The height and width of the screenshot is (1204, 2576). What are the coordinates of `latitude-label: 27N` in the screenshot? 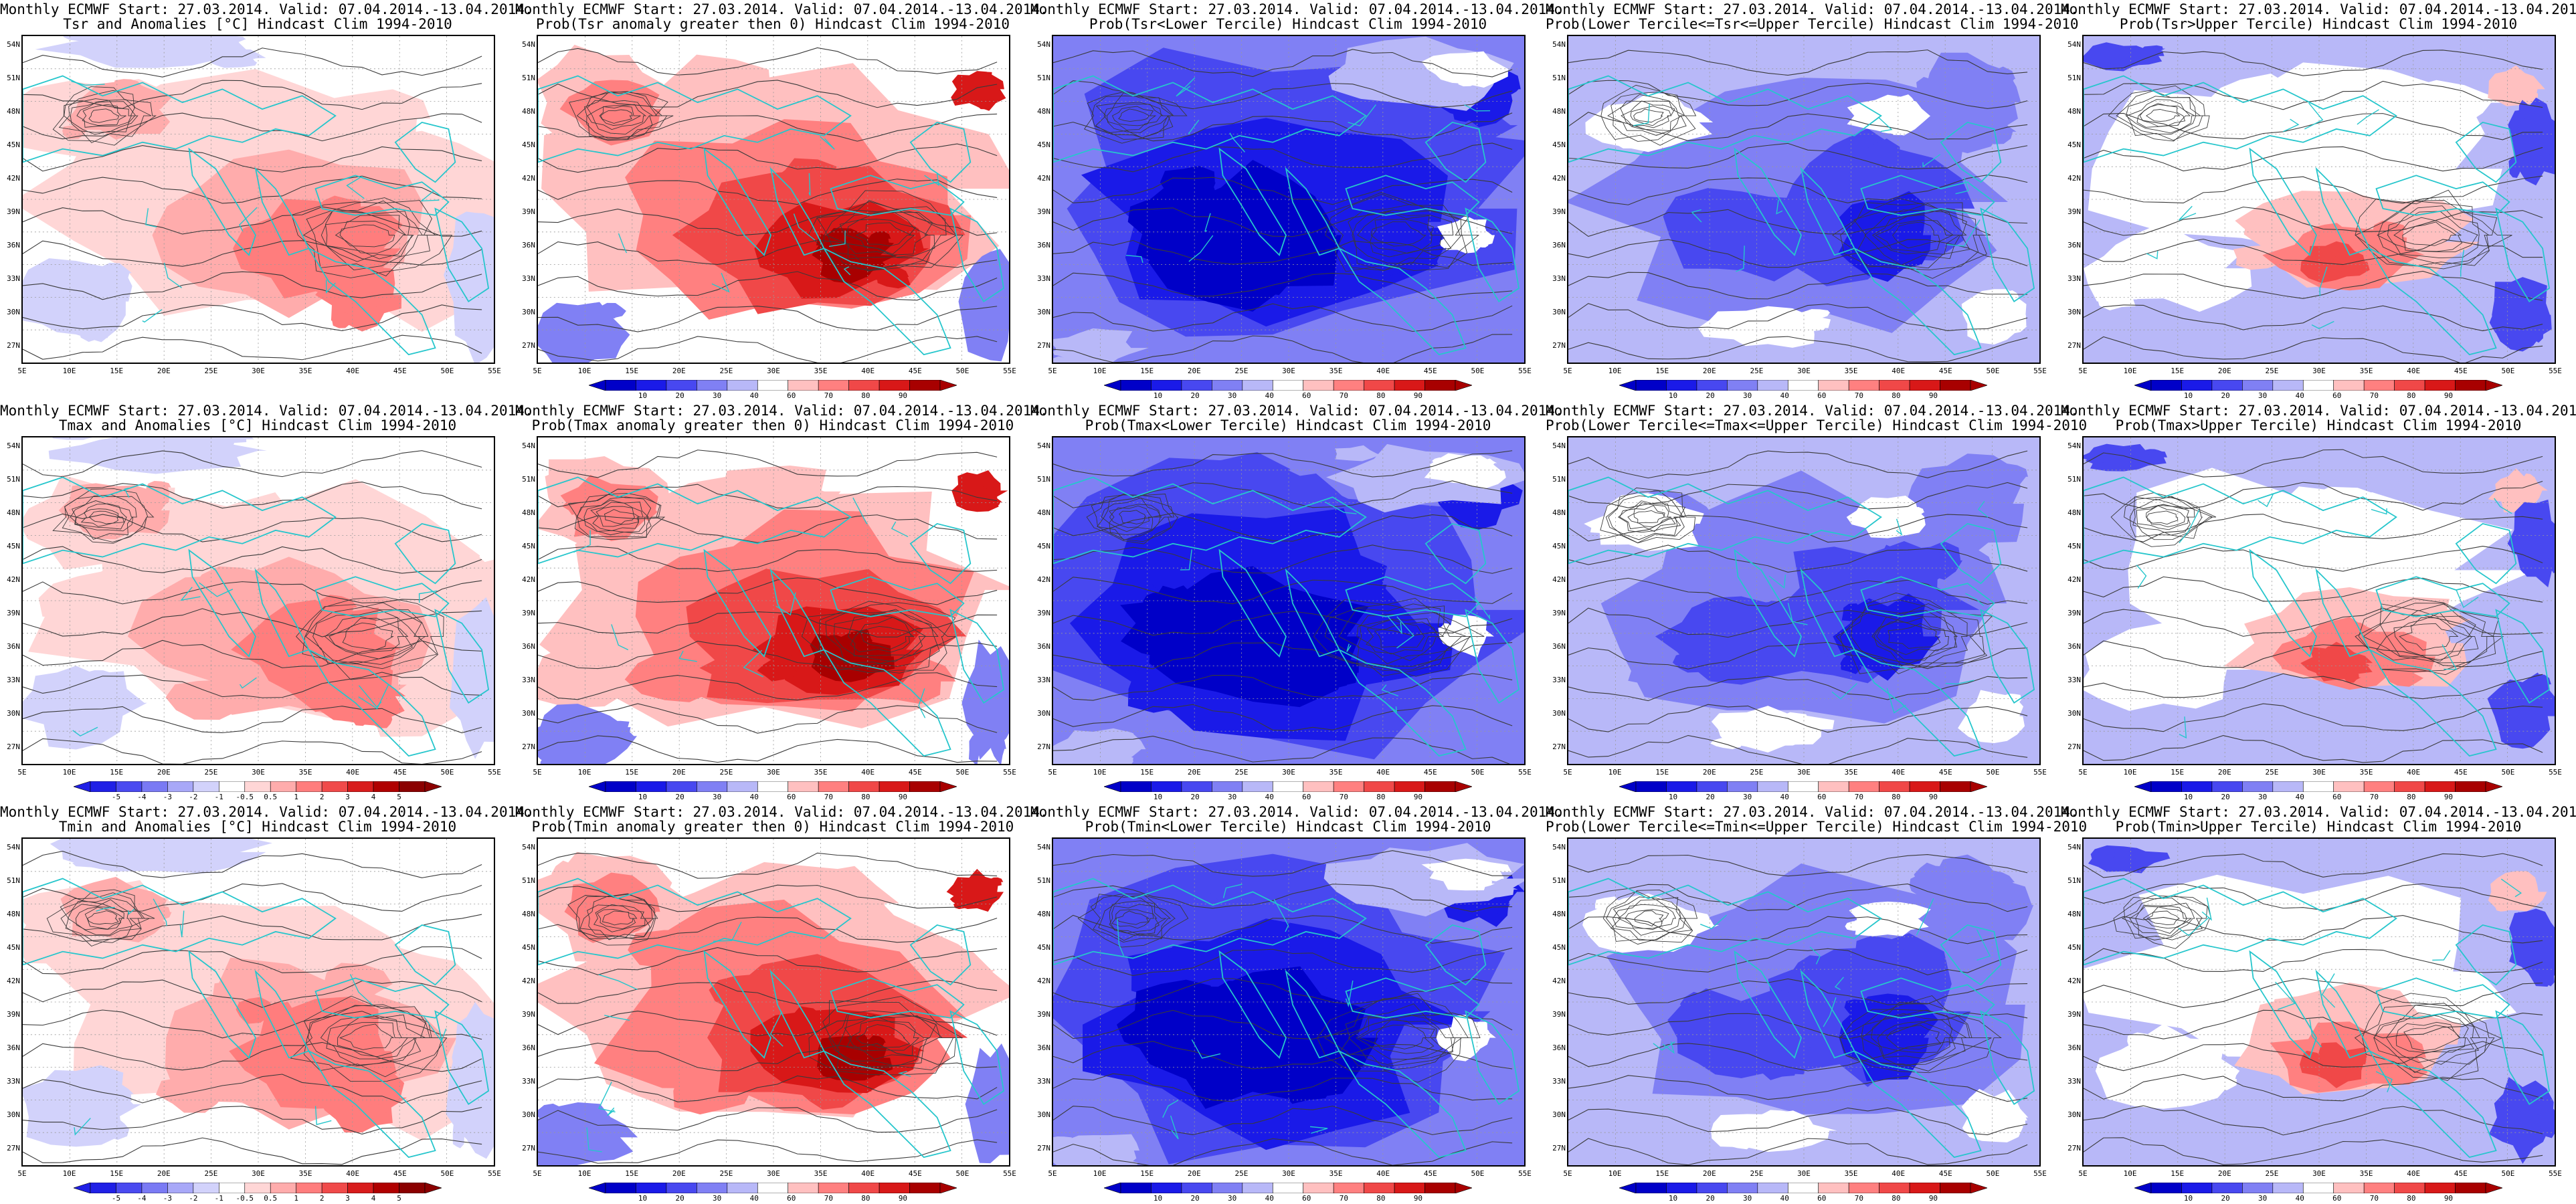 It's located at (1559, 746).